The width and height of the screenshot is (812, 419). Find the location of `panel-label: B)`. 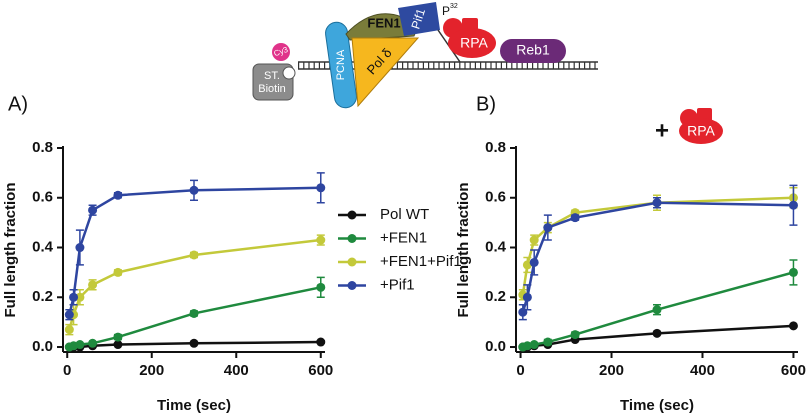

panel-label: B) is located at coordinates (486, 104).